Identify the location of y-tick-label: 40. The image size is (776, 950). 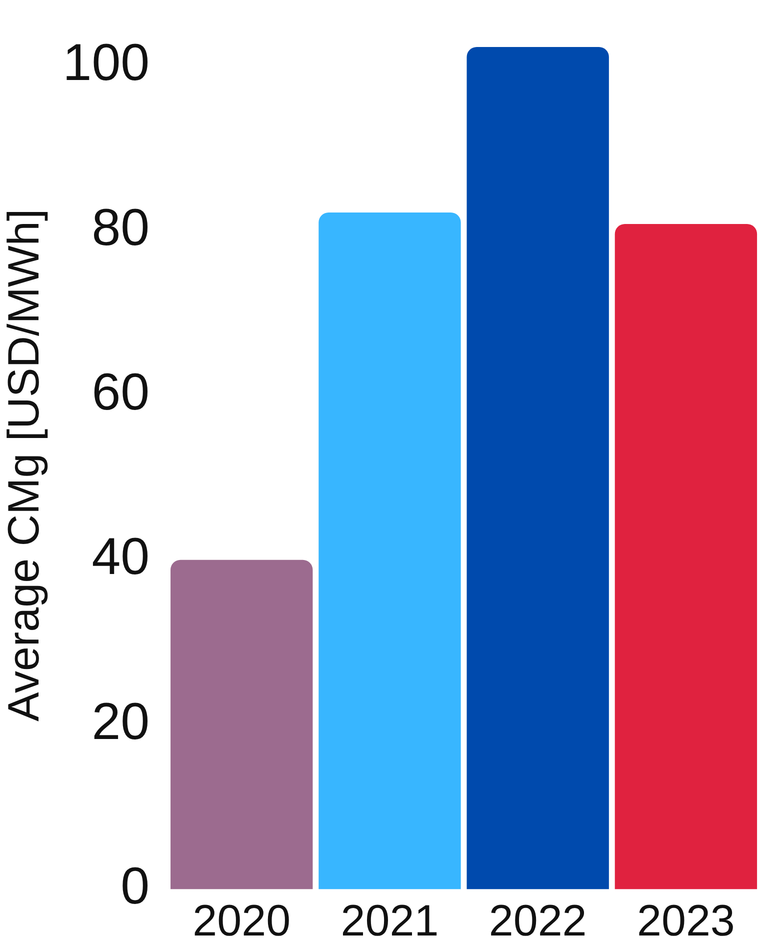
(121, 557).